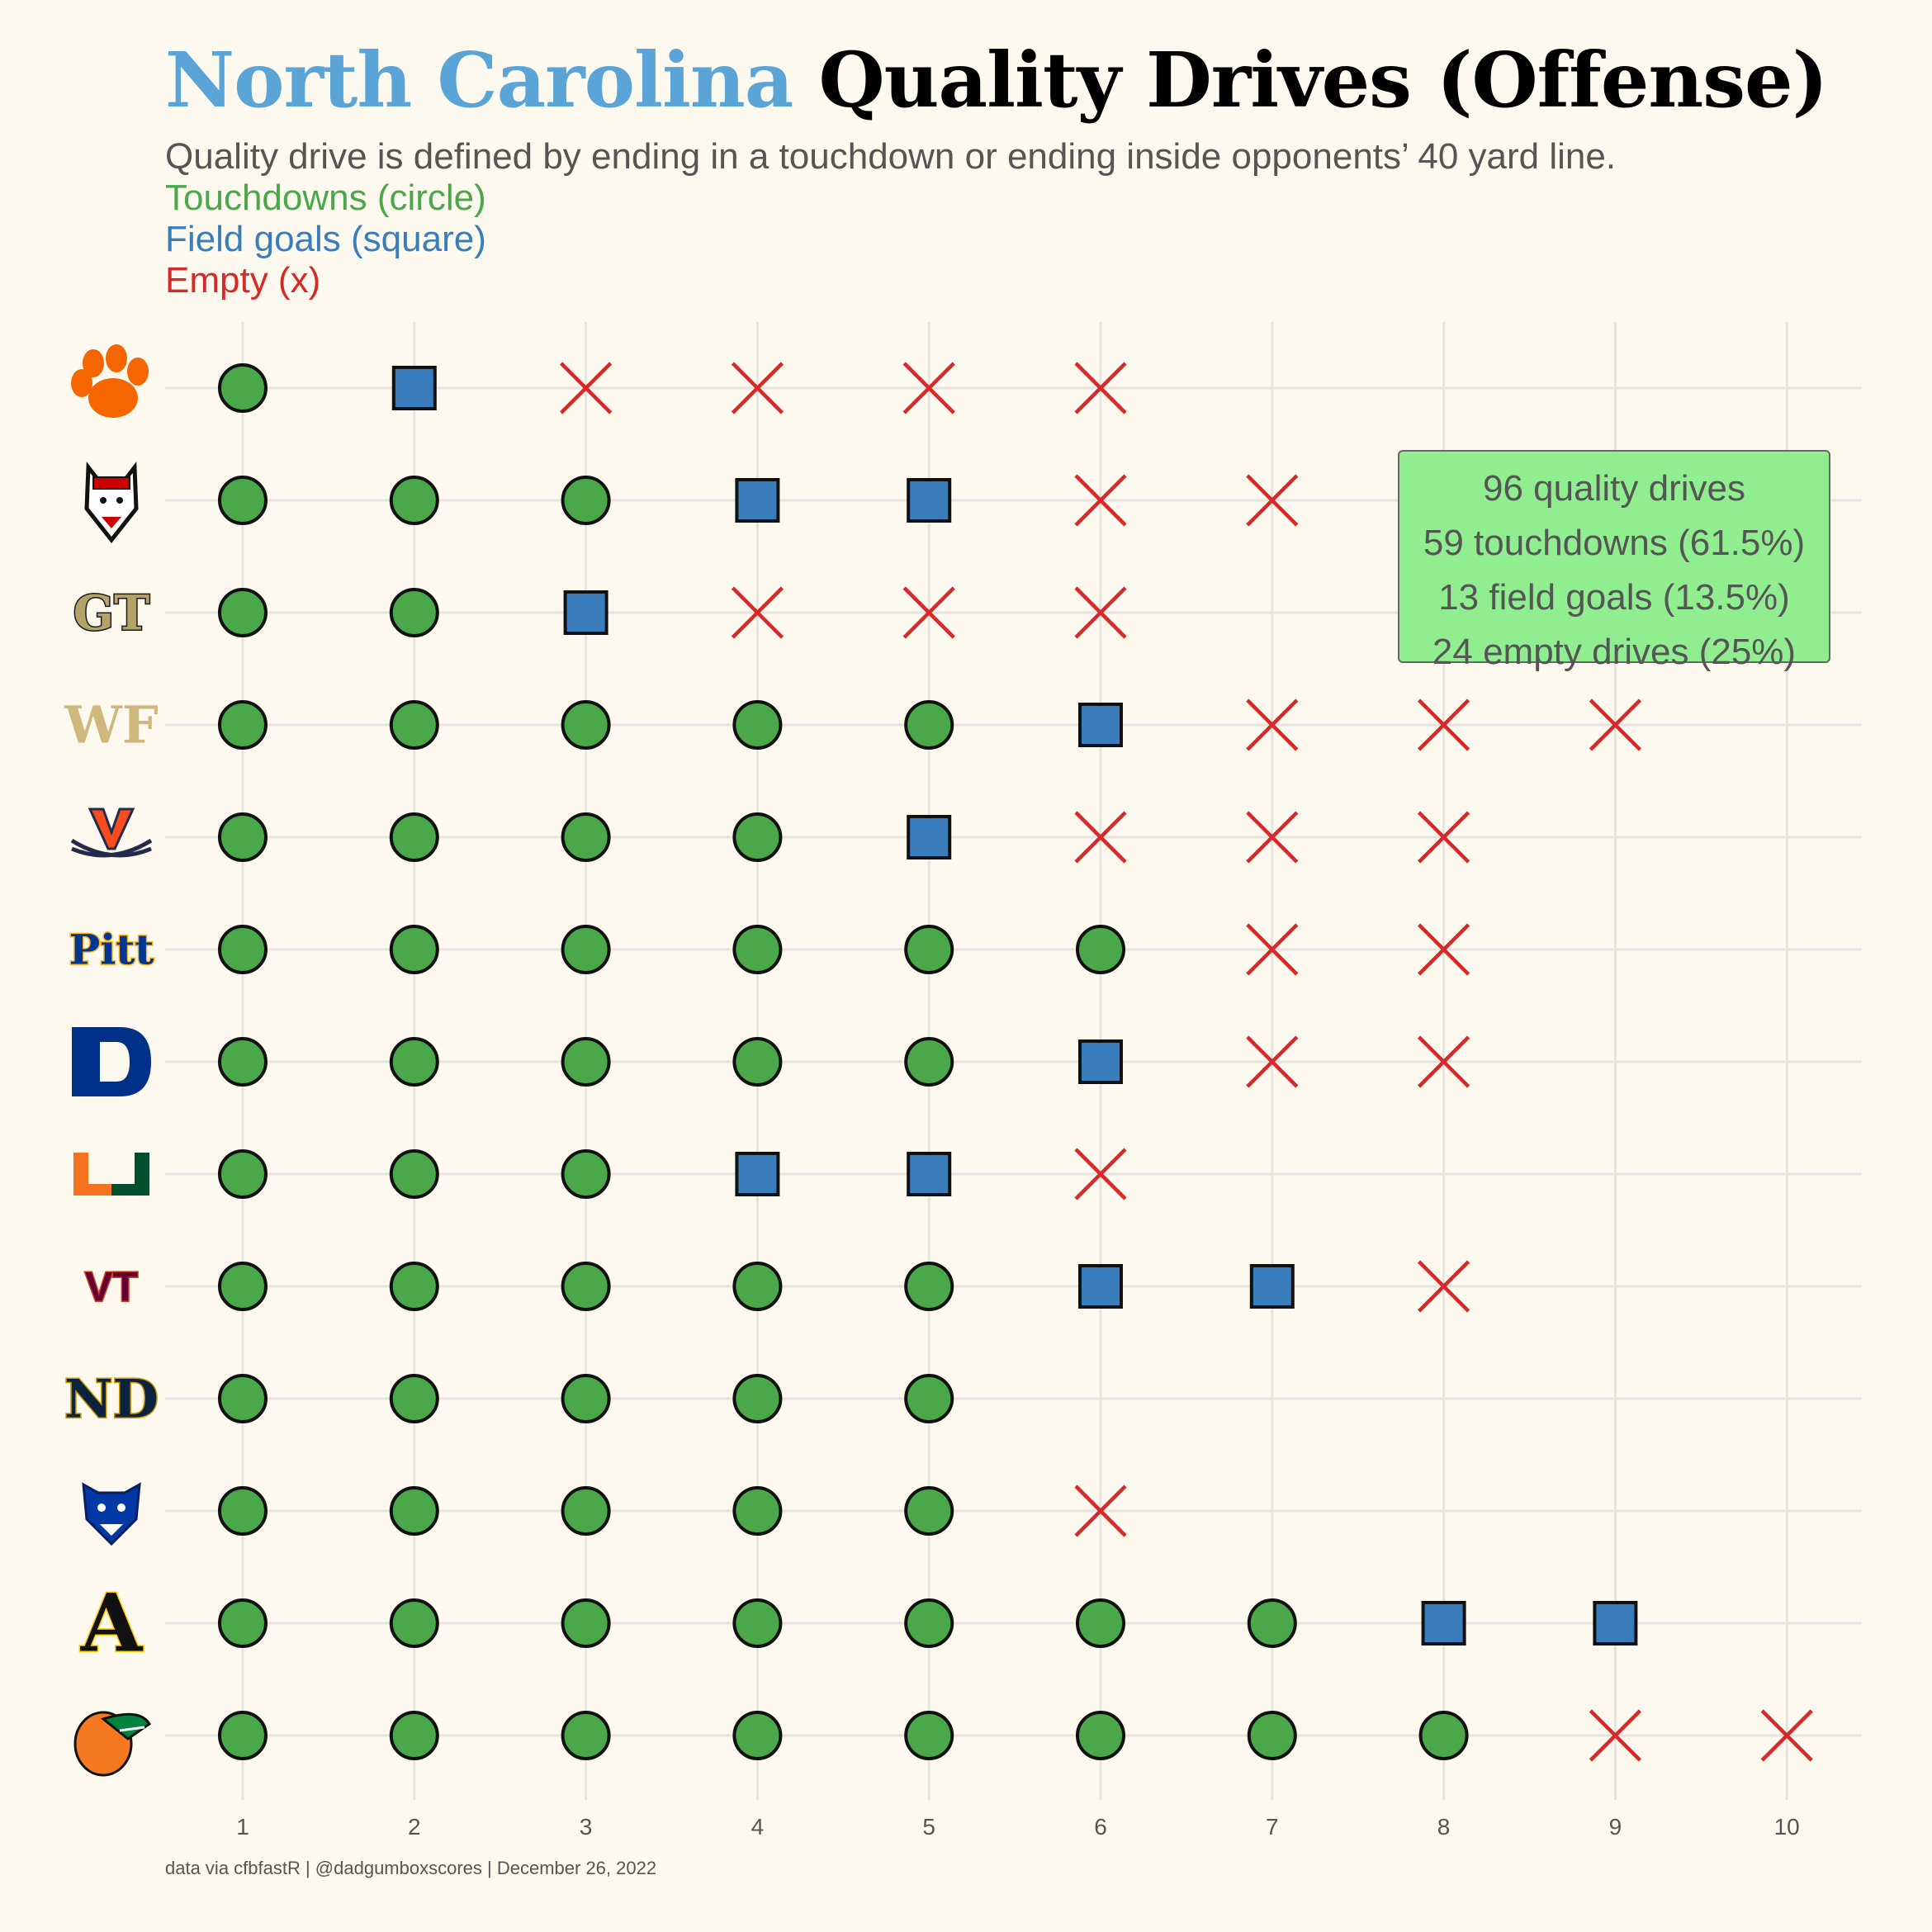 The width and height of the screenshot is (1932, 1932). Describe the element at coordinates (111, 1174) in the screenshot. I see `miami-u-logo-icon` at that location.